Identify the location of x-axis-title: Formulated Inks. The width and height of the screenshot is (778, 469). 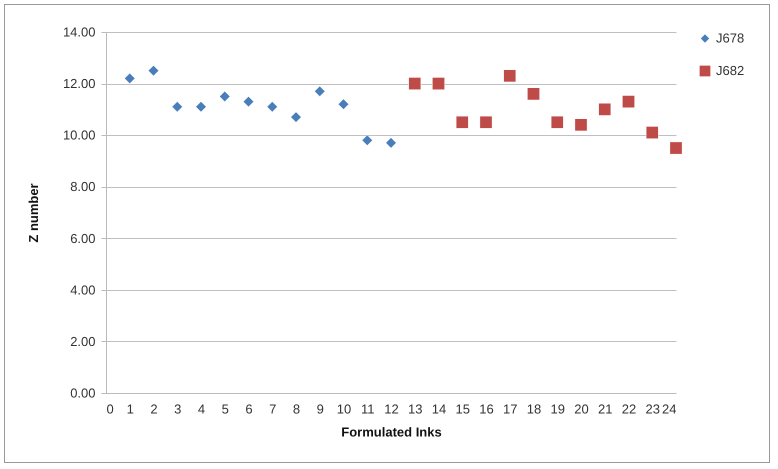
(391, 432).